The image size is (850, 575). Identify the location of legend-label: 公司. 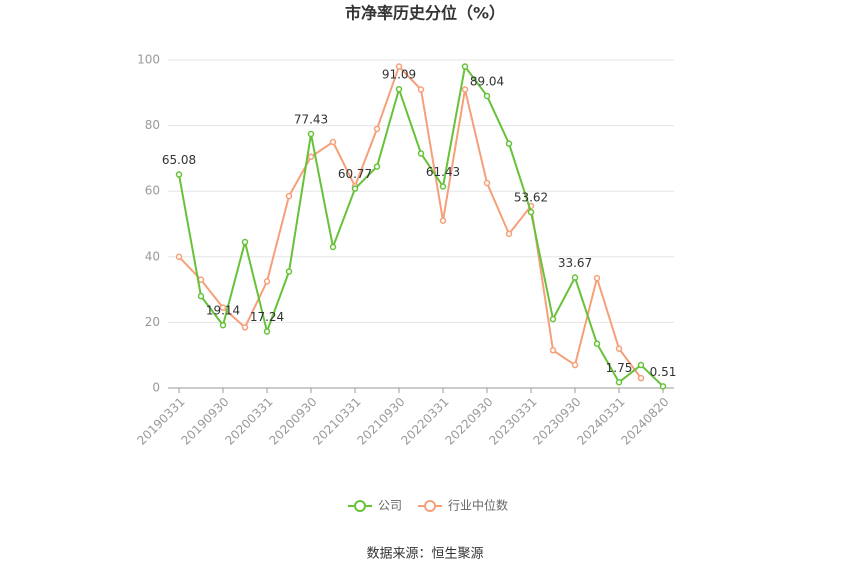
(390, 506).